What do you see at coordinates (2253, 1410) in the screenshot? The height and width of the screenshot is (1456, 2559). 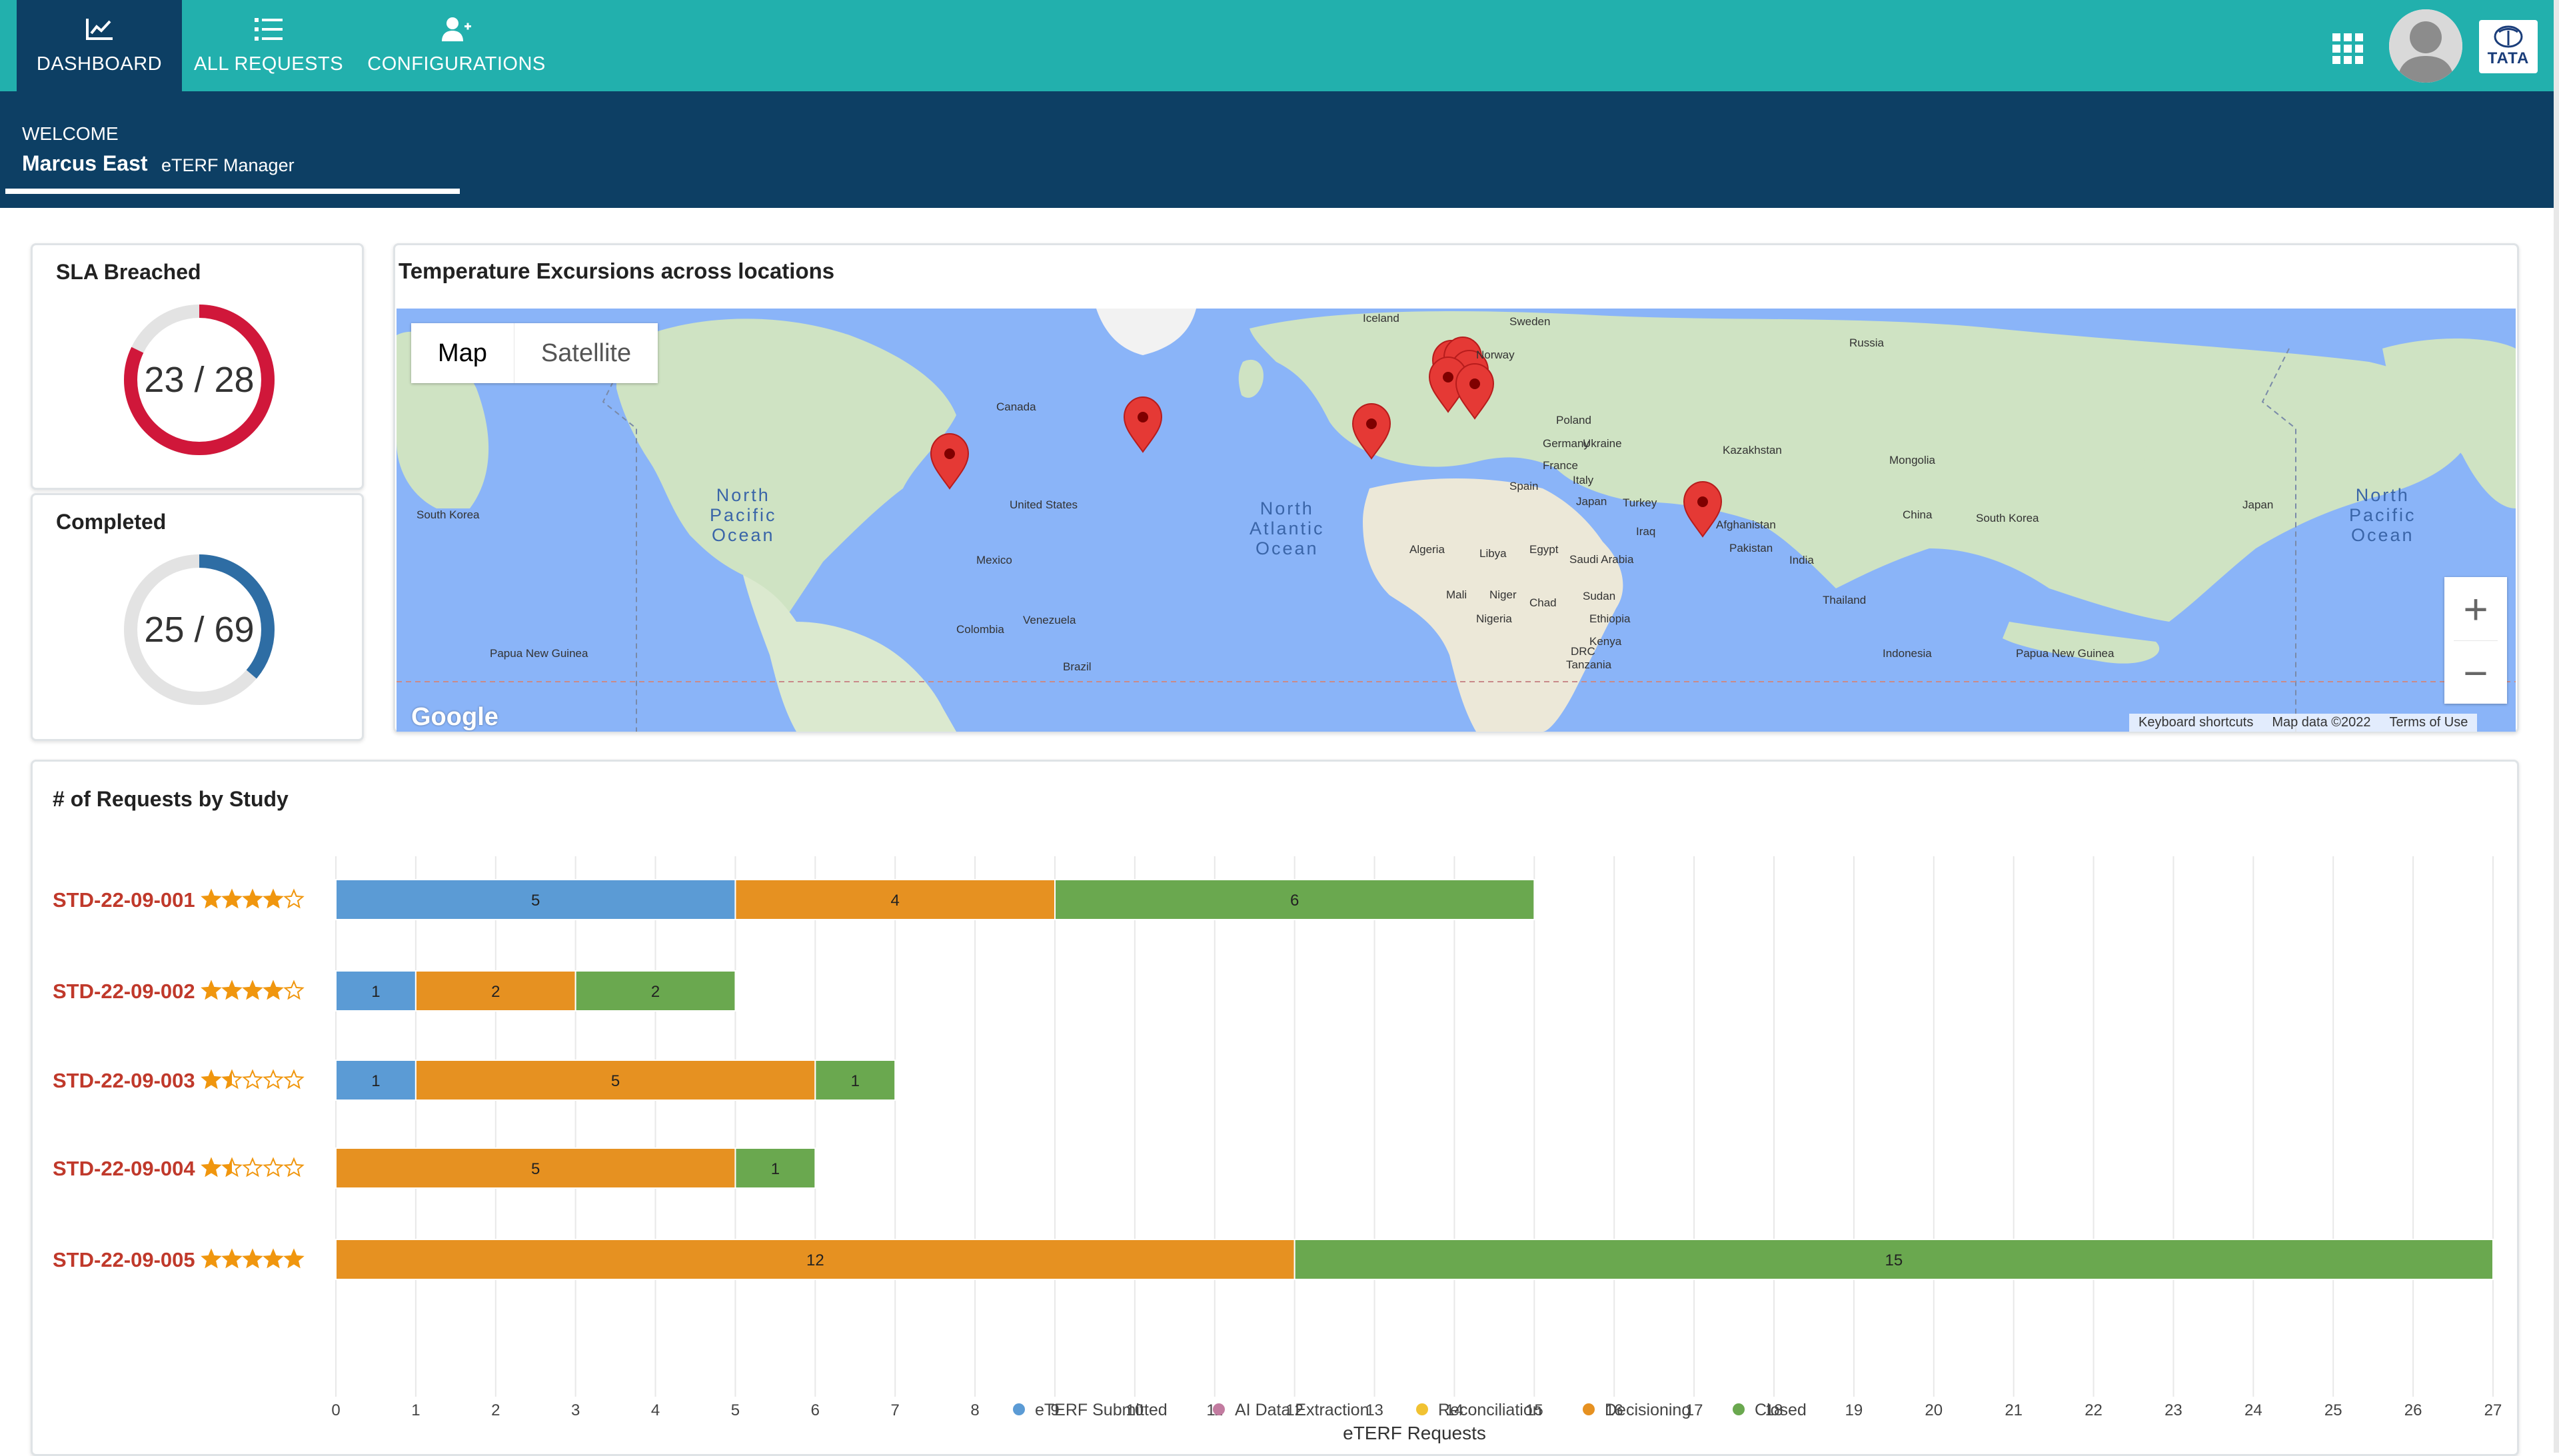 I see `x-tick-label: 24` at bounding box center [2253, 1410].